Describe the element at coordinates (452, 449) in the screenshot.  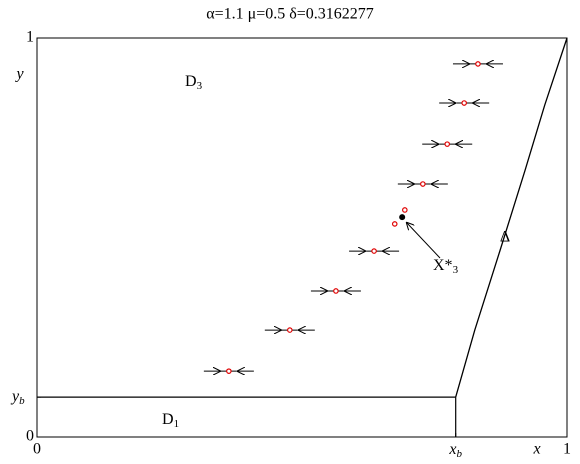
I see `x-tick-label-main: x` at that location.